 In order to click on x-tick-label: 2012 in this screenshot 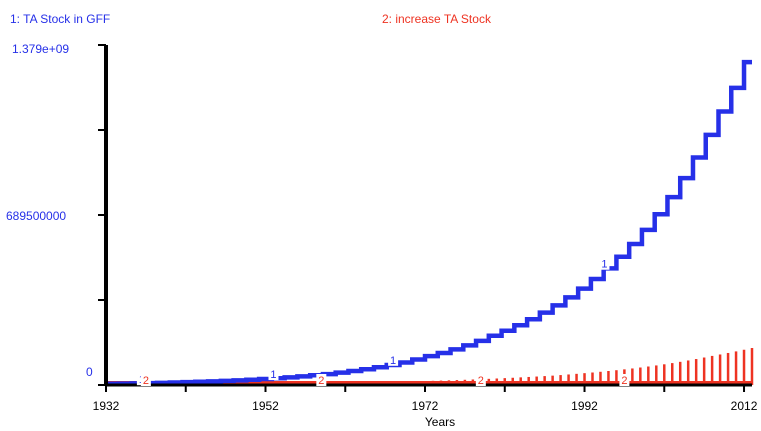, I will do `click(744, 406)`.